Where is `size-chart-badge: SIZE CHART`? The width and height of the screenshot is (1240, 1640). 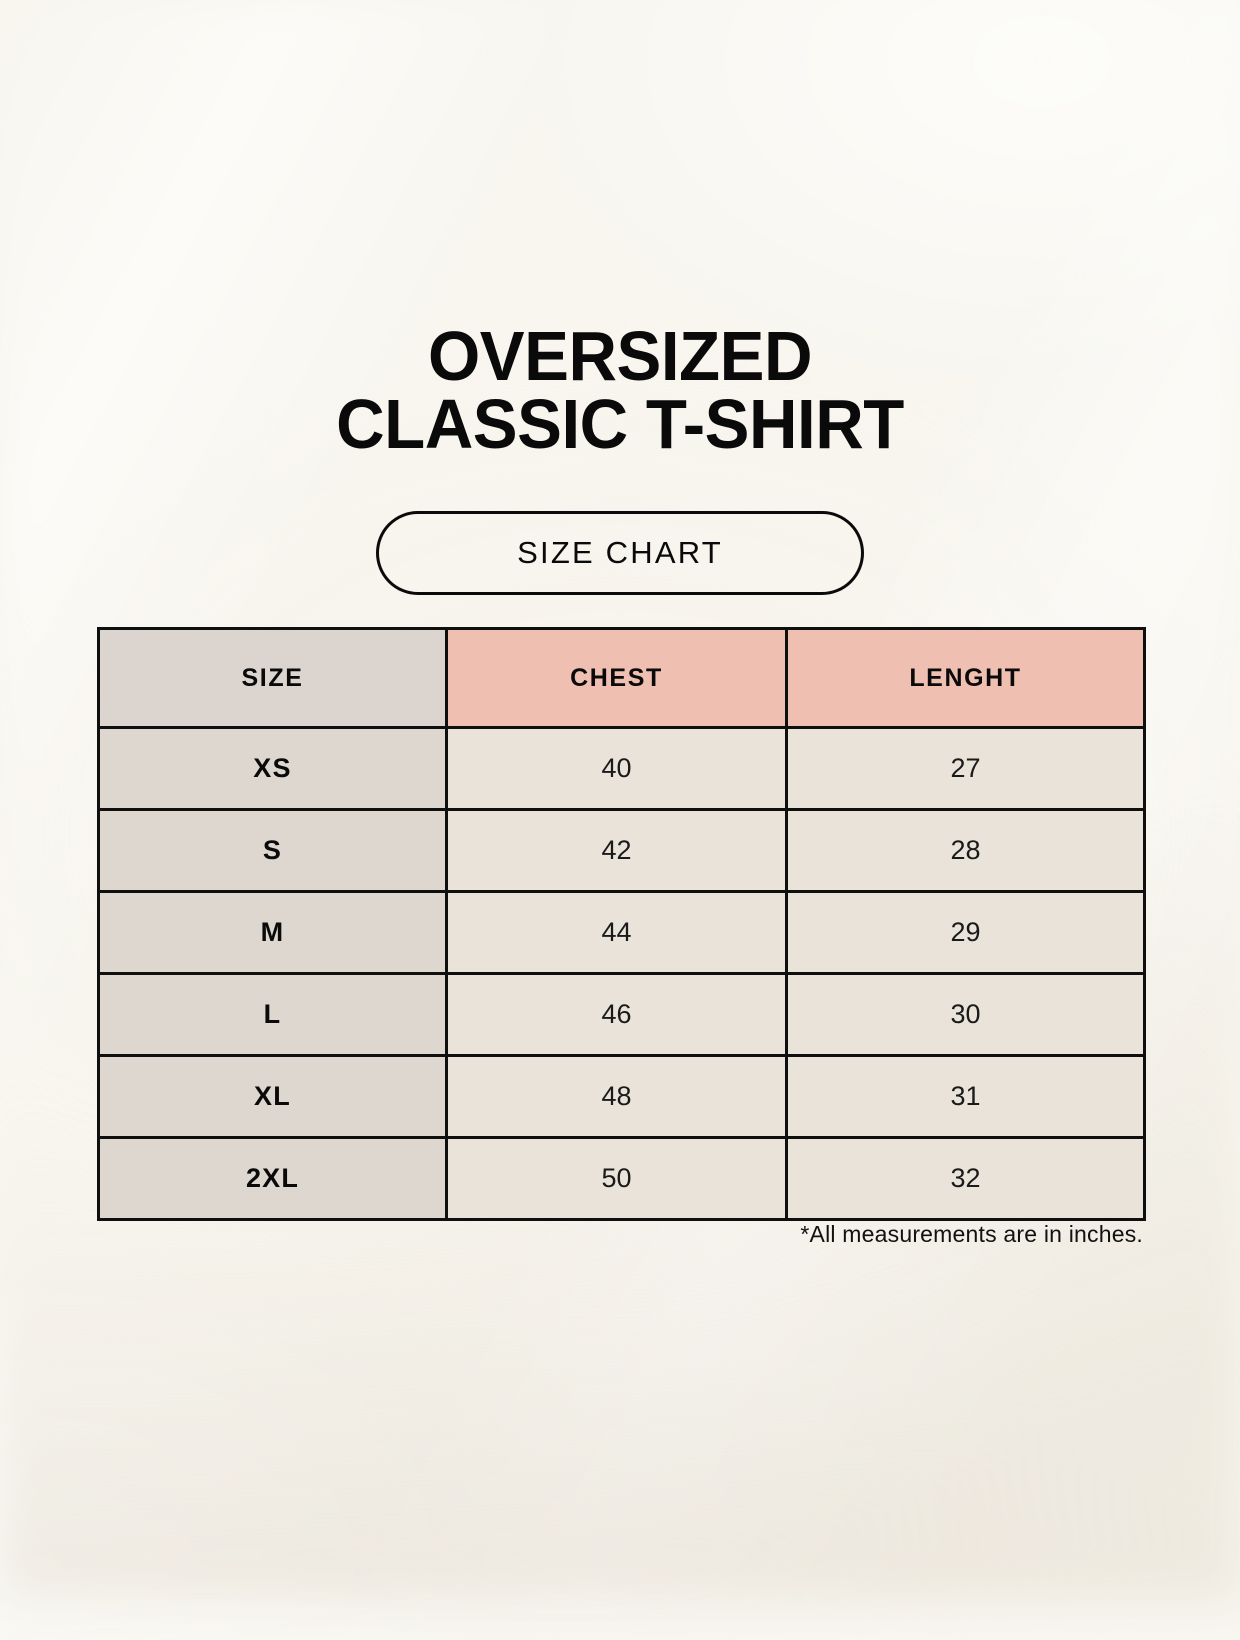
size-chart-badge: SIZE CHART is located at coordinates (620, 553).